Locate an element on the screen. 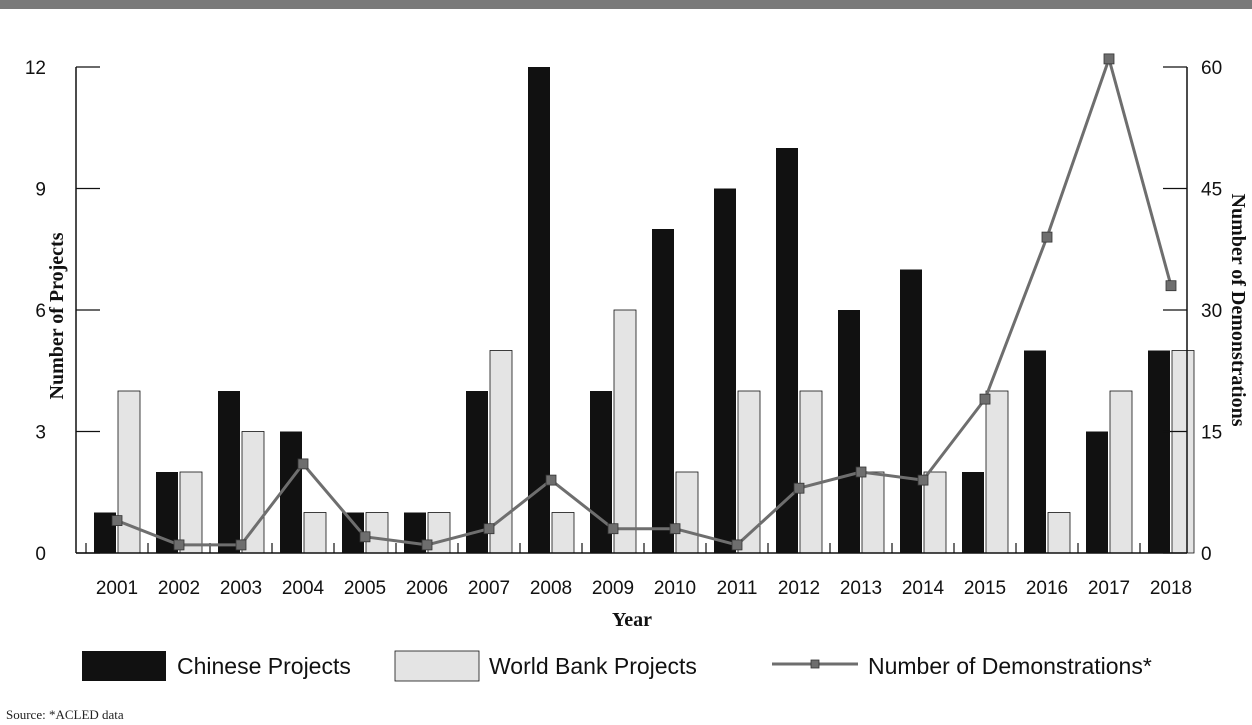  bar-chinese-2010 is located at coordinates (663, 391).